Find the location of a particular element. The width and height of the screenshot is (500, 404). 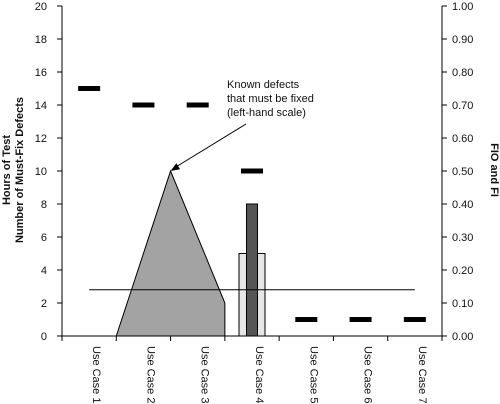

x-tick-label: Use Case 4 is located at coordinates (259, 374).